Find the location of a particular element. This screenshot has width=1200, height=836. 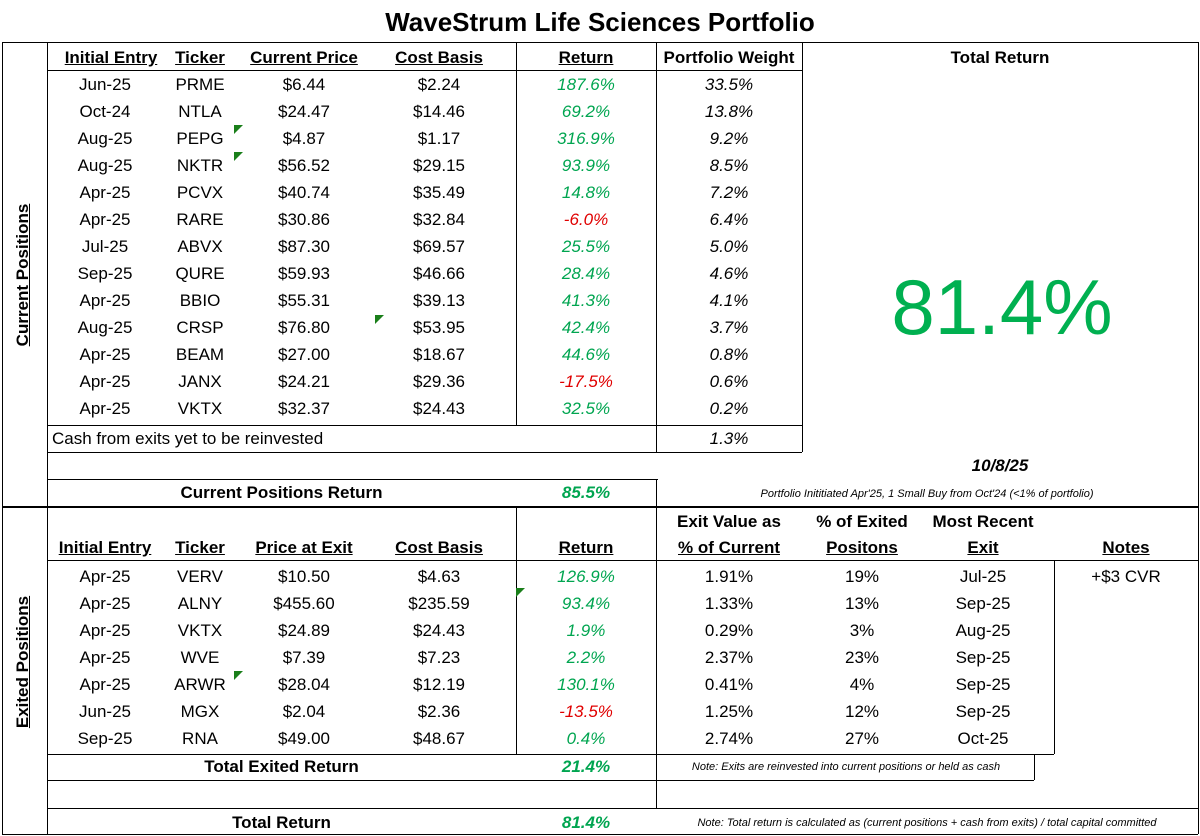

return-cell: 69.2% is located at coordinates (586, 111).